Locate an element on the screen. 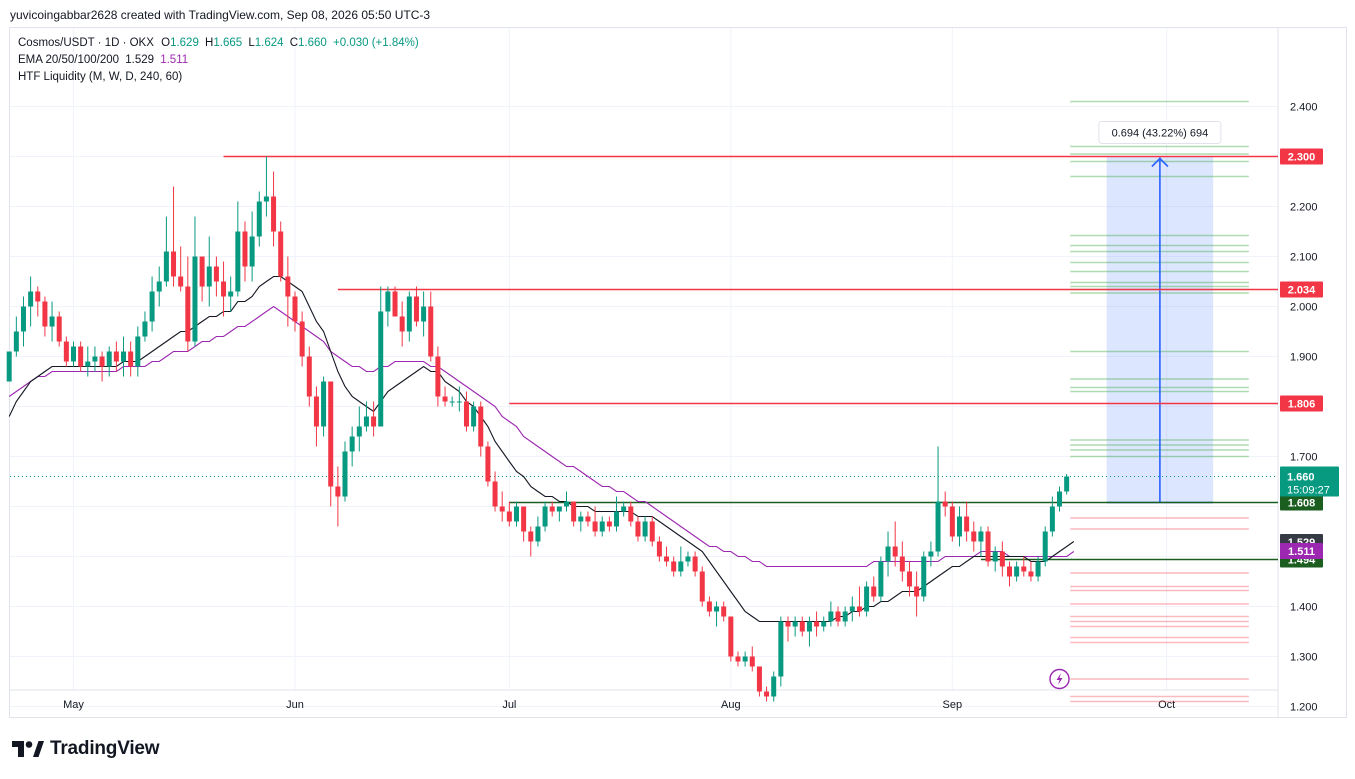  ema-tag: 1.511 is located at coordinates (1301, 551).